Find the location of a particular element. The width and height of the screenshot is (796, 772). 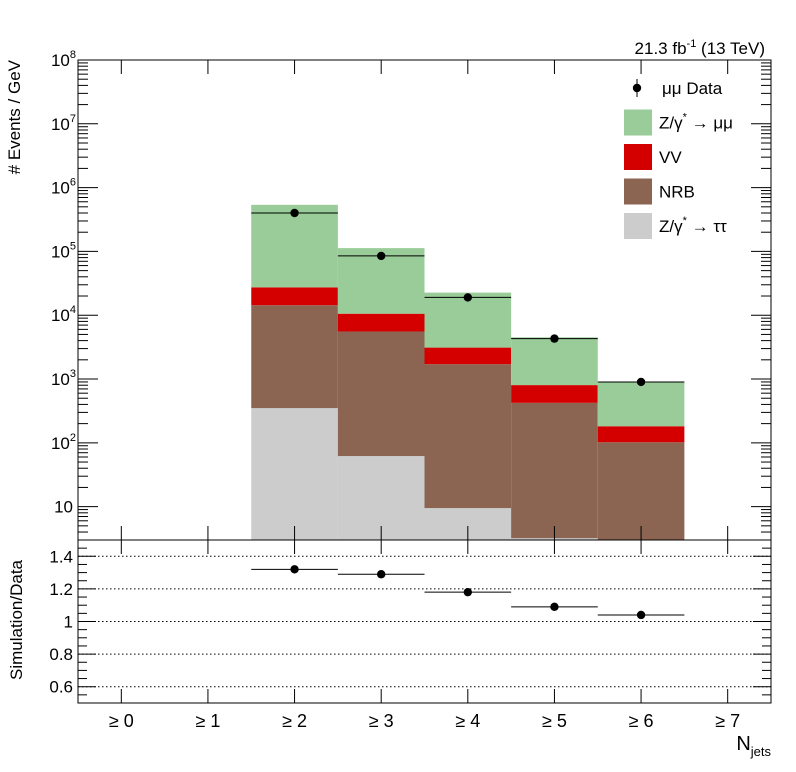

x-tick-label-3: ≥ 3 is located at coordinates (381, 721).